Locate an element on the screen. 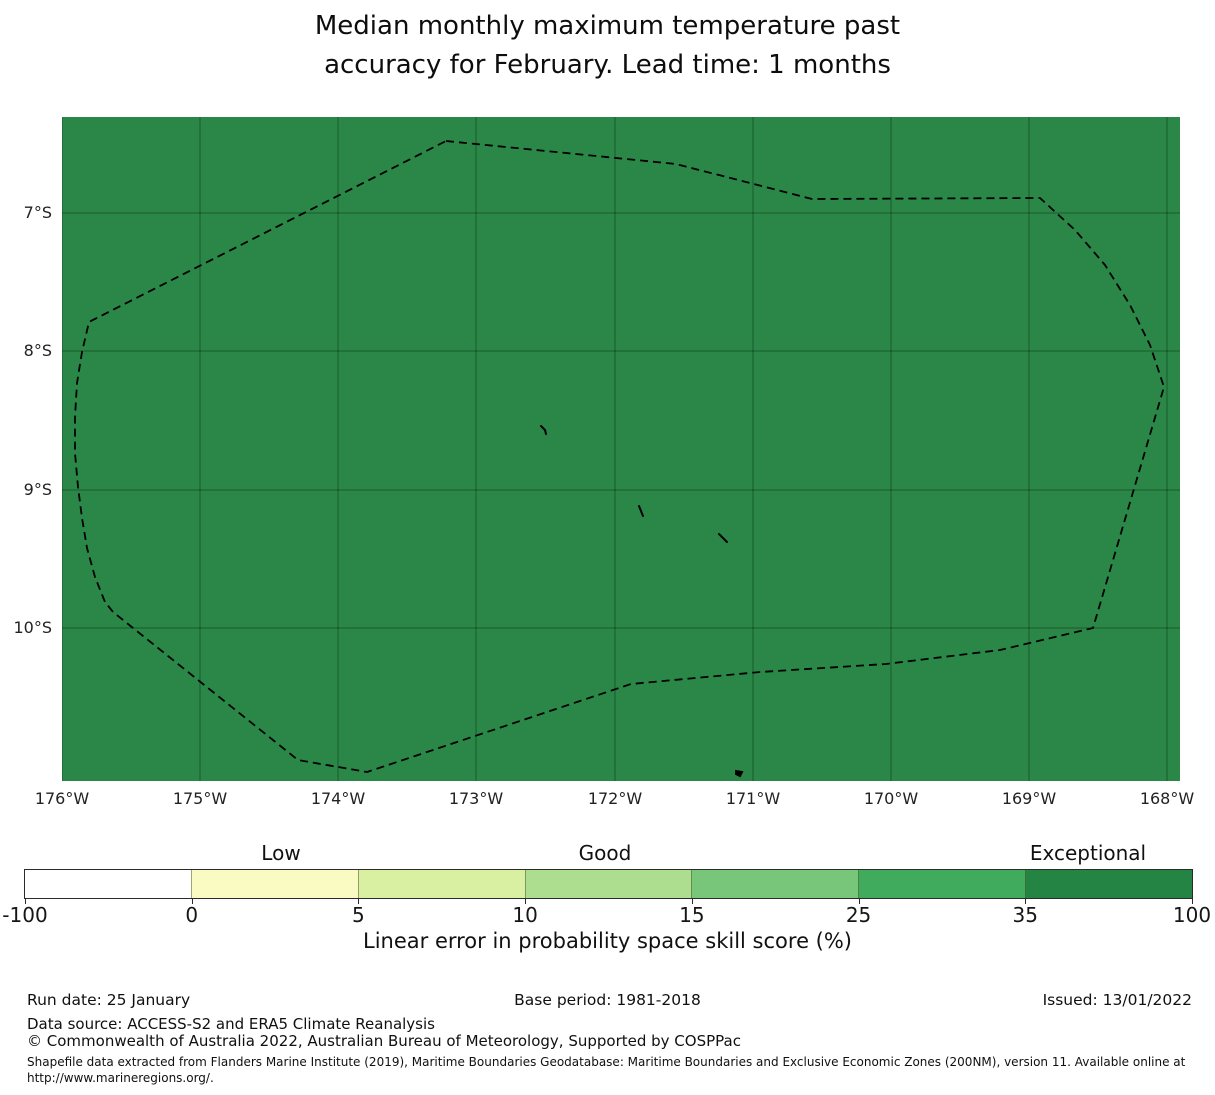 The width and height of the screenshot is (1215, 1095). colorbar-category-label: Low is located at coordinates (281, 853).